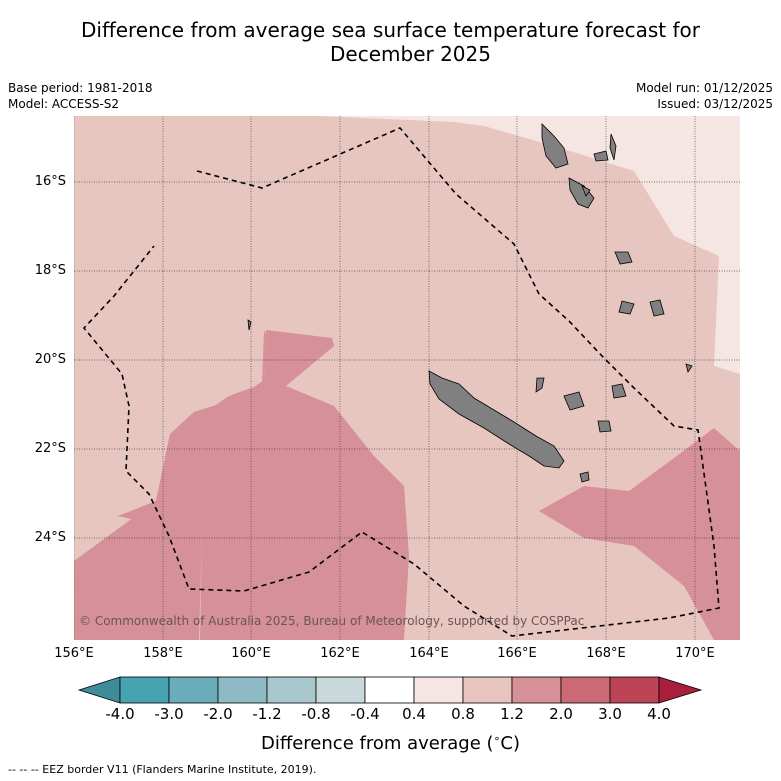  I want to click on colorbar, so click(391, 692).